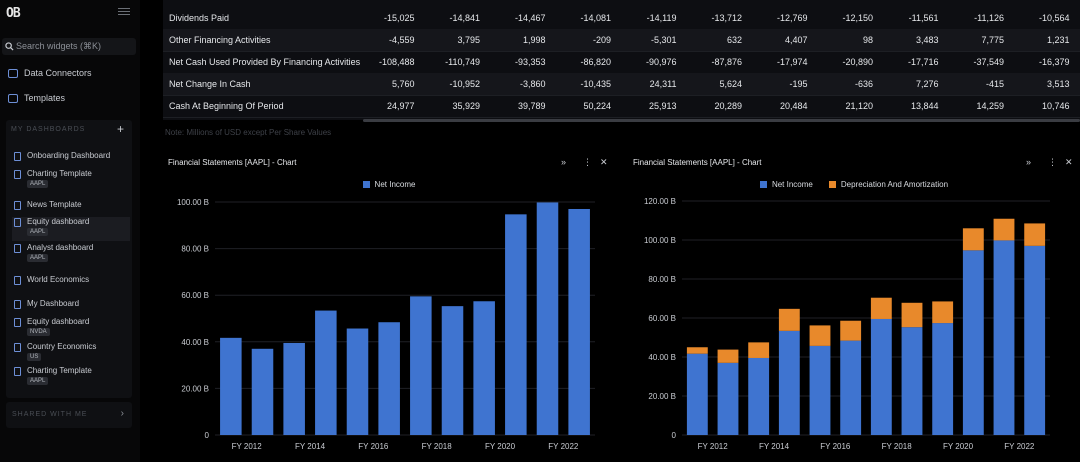 Image resolution: width=1080 pixels, height=462 pixels. I want to click on dashboard-label: Charting Template, so click(59, 370).